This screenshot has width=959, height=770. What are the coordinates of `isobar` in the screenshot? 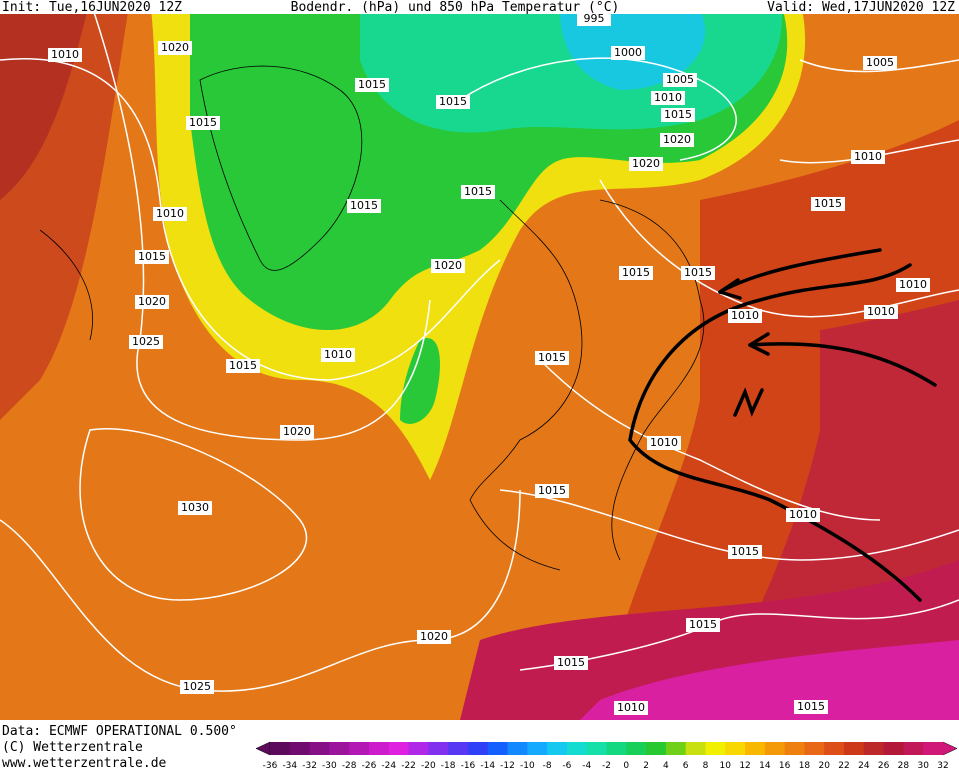 It's located at (710, 440).